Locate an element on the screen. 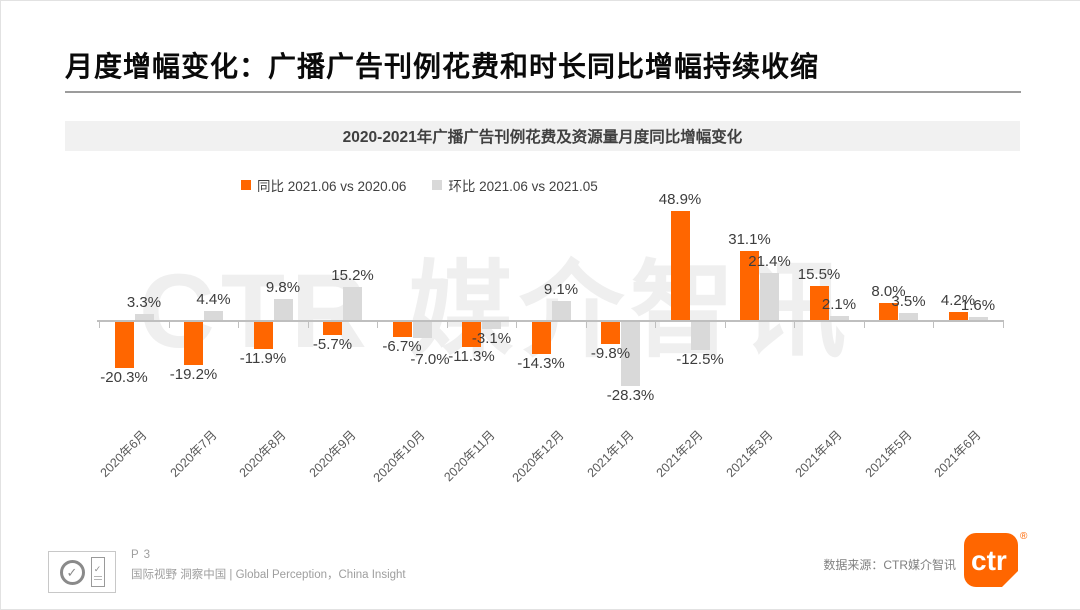 The width and height of the screenshot is (1080, 610). bar-value-label: -14.3% is located at coordinates (541, 364).